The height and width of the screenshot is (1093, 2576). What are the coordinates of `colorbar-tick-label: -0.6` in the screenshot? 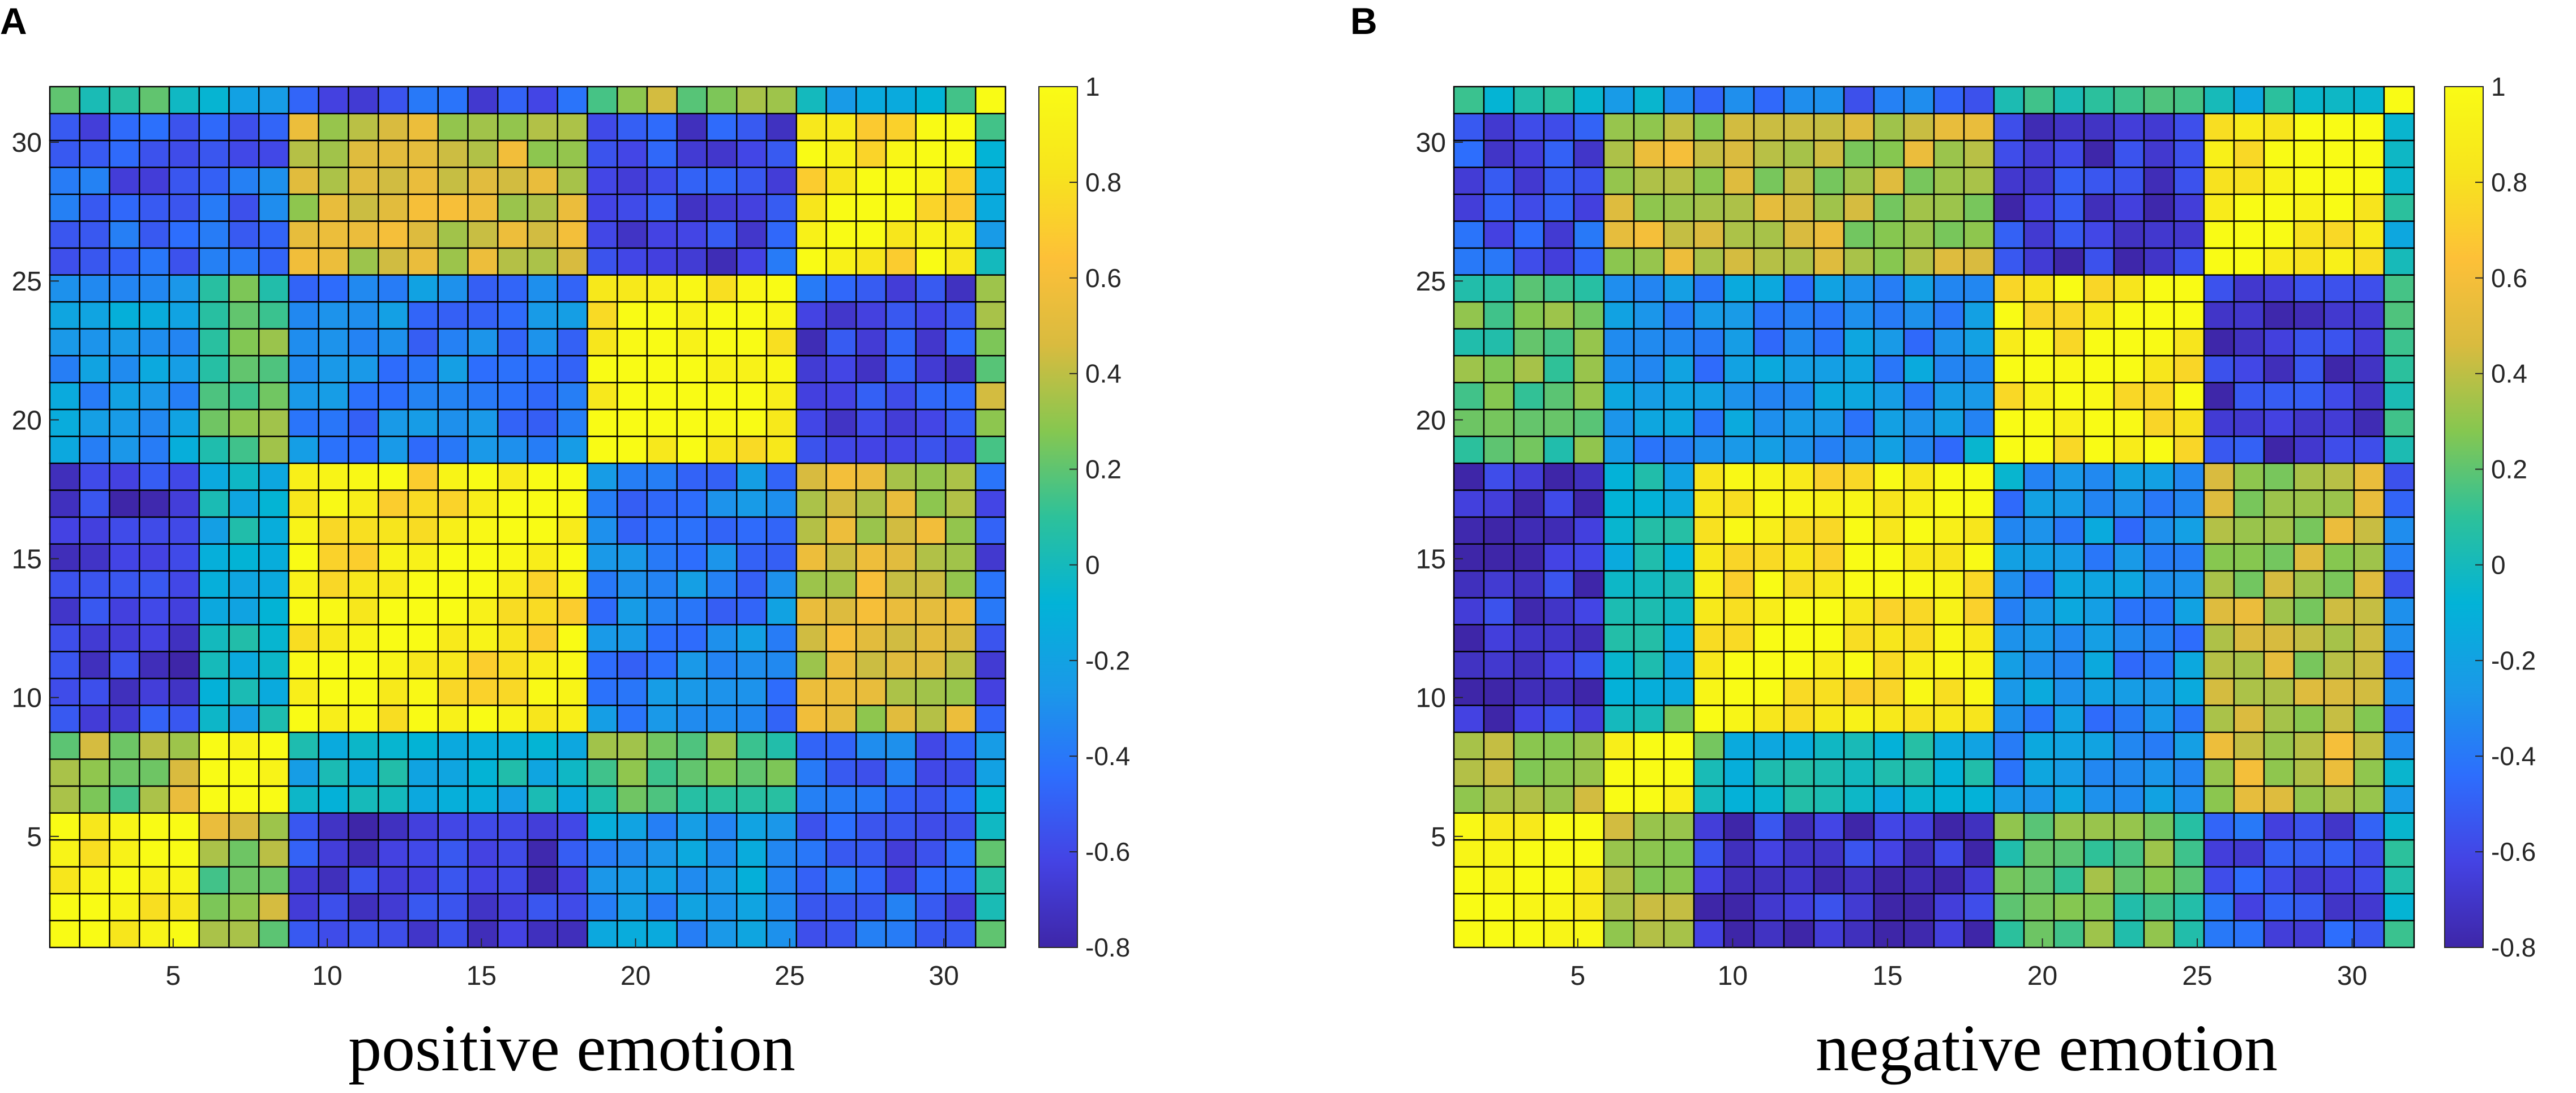 It's located at (1107, 851).